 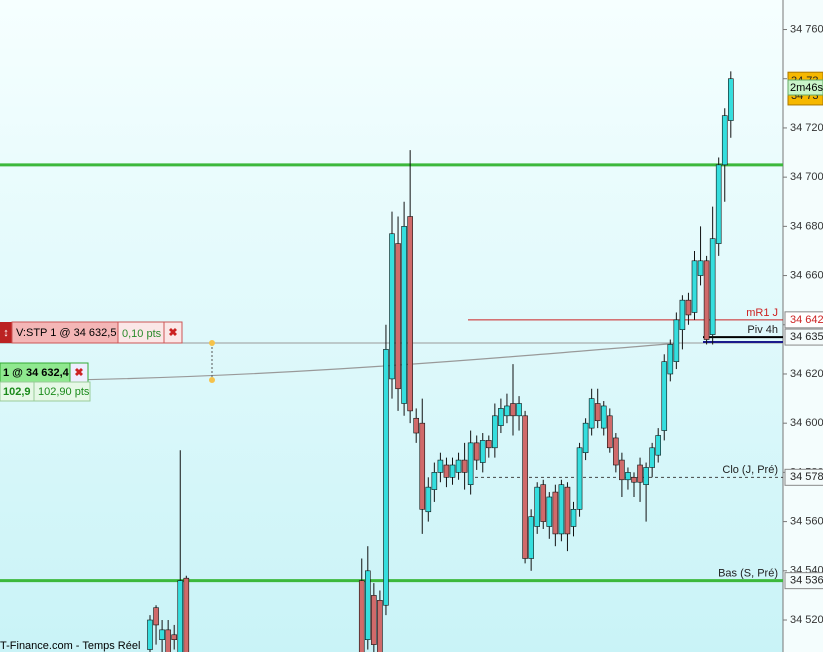 I want to click on footer: T-Finance.com - Temps Réel, so click(x=70, y=646).